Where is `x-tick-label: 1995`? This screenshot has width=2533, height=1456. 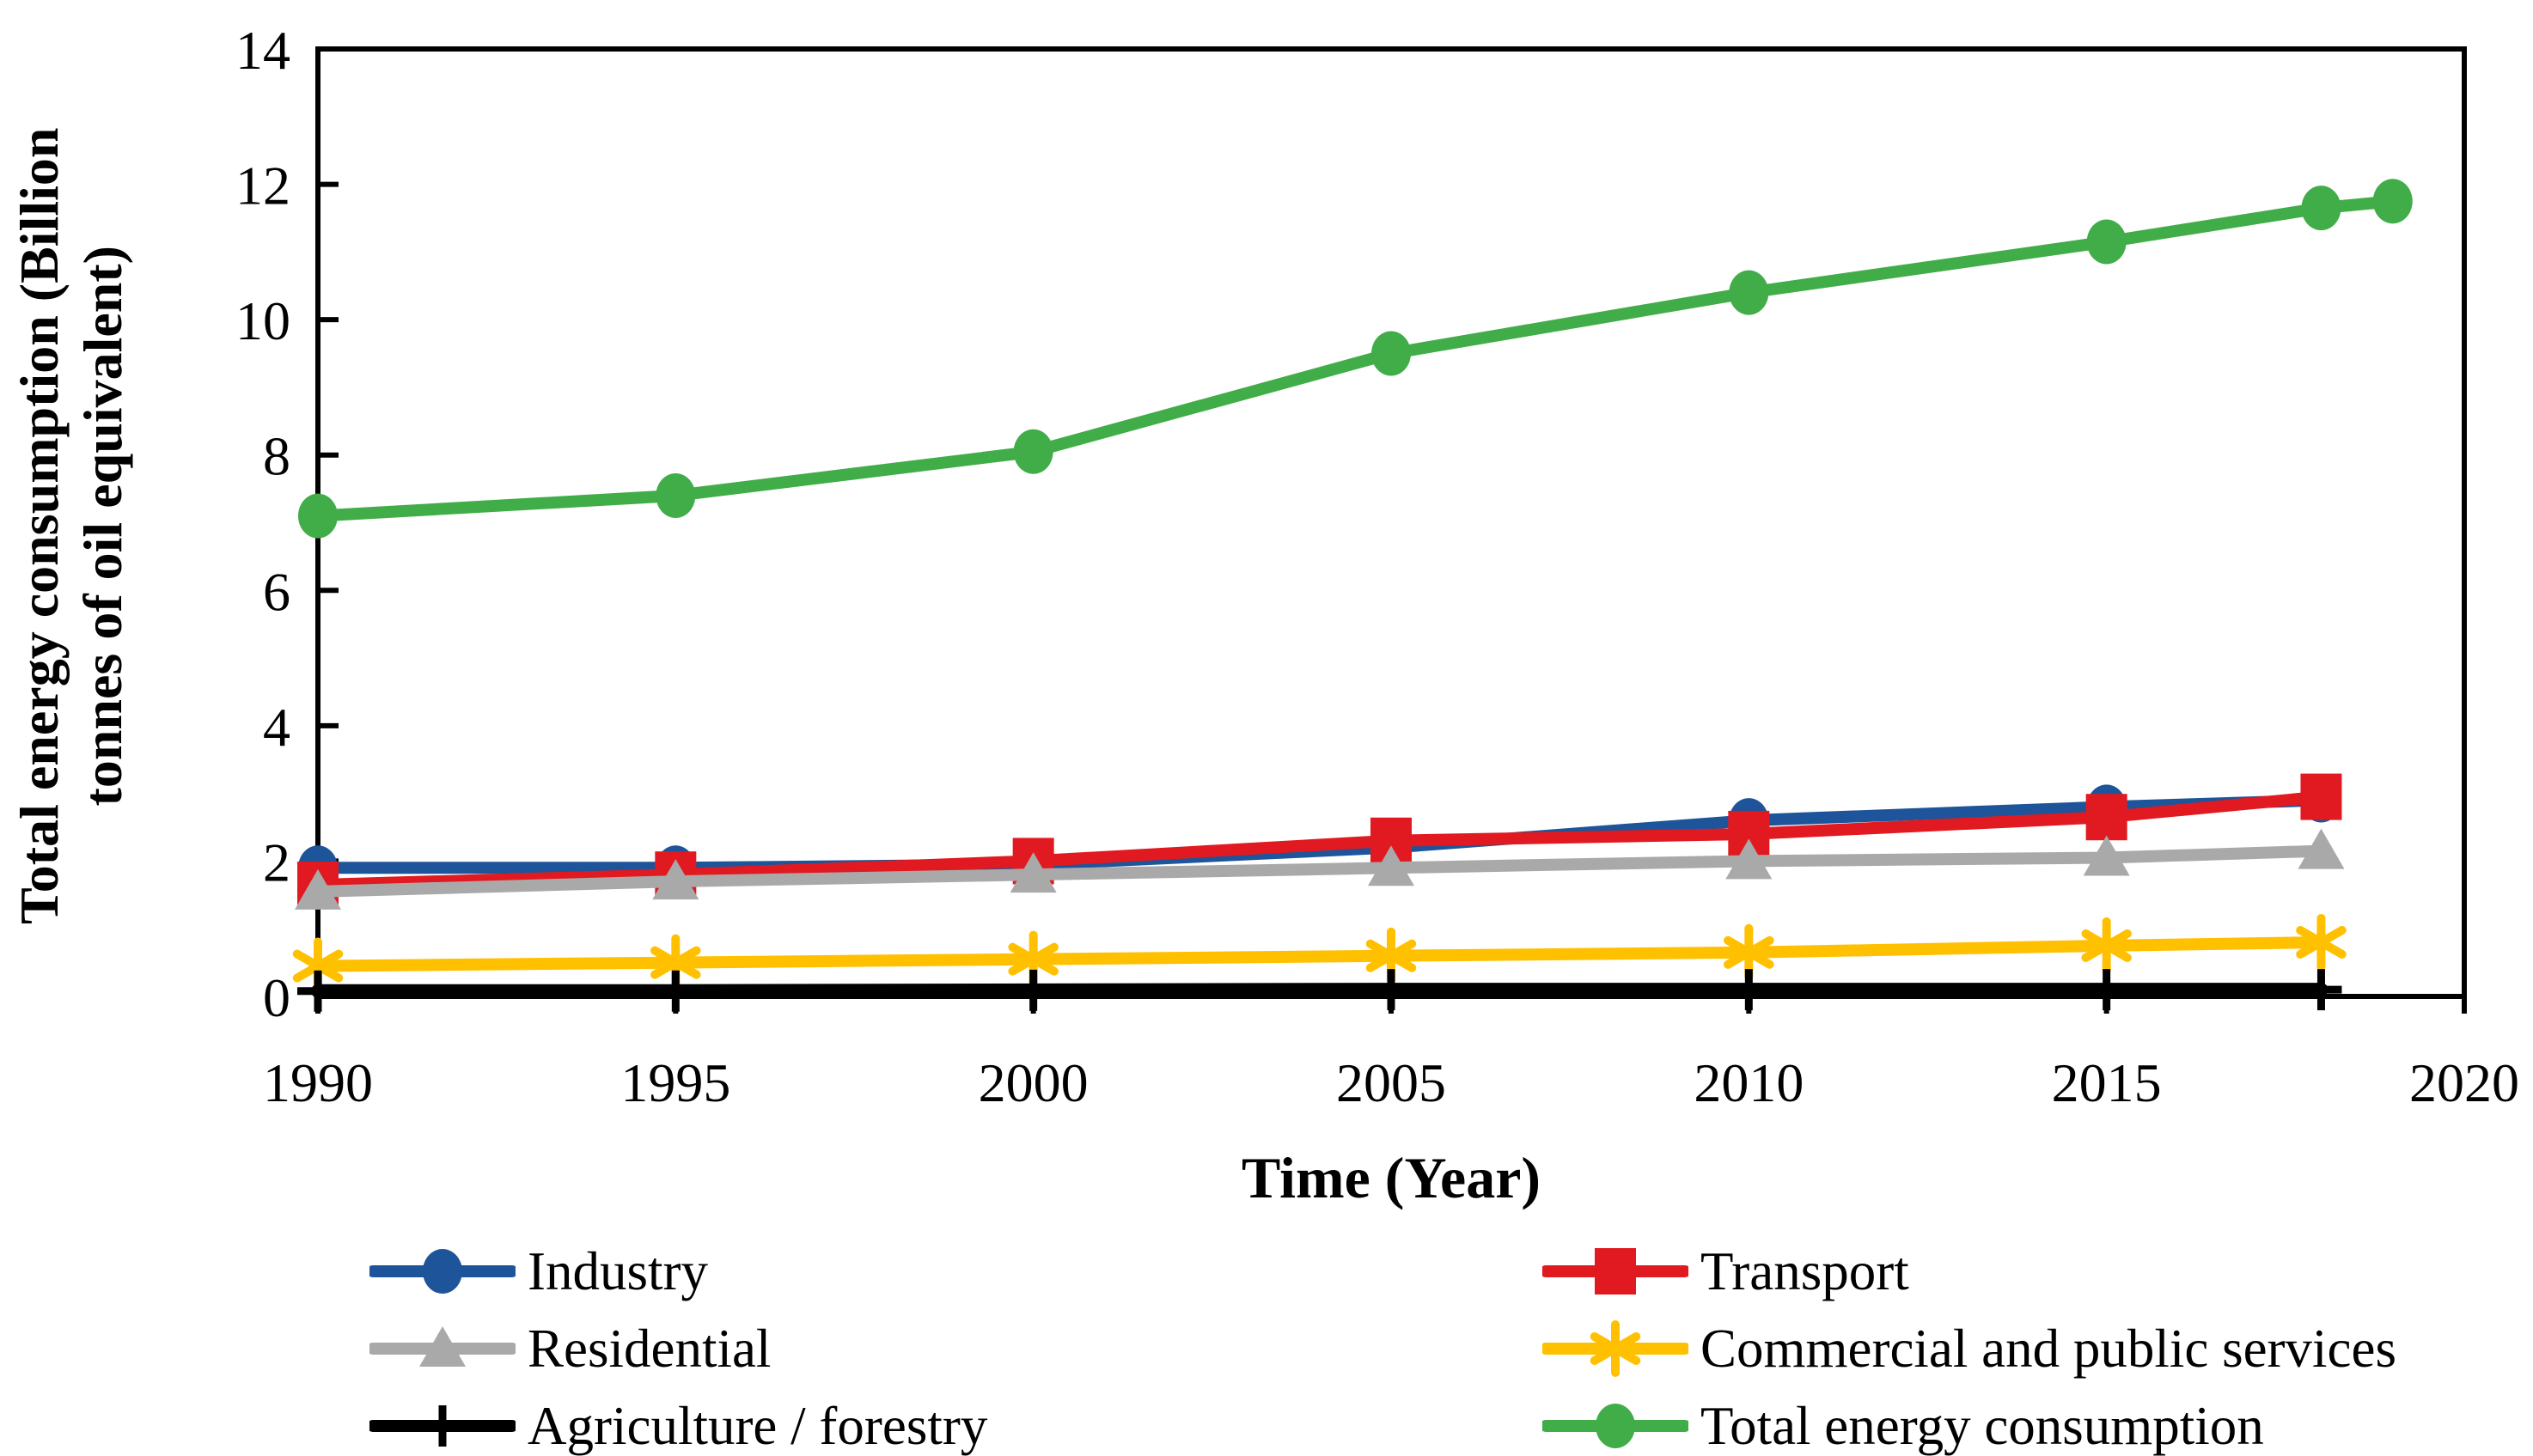
x-tick-label: 1995 is located at coordinates (675, 1083).